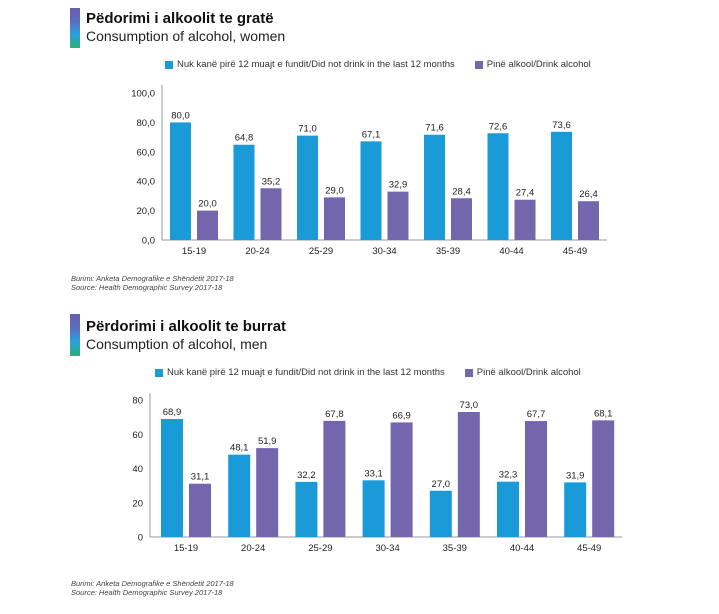 Image resolution: width=719 pixels, height=614 pixels. Describe the element at coordinates (575, 475) in the screenshot. I see `data-label: 31,9` at that location.